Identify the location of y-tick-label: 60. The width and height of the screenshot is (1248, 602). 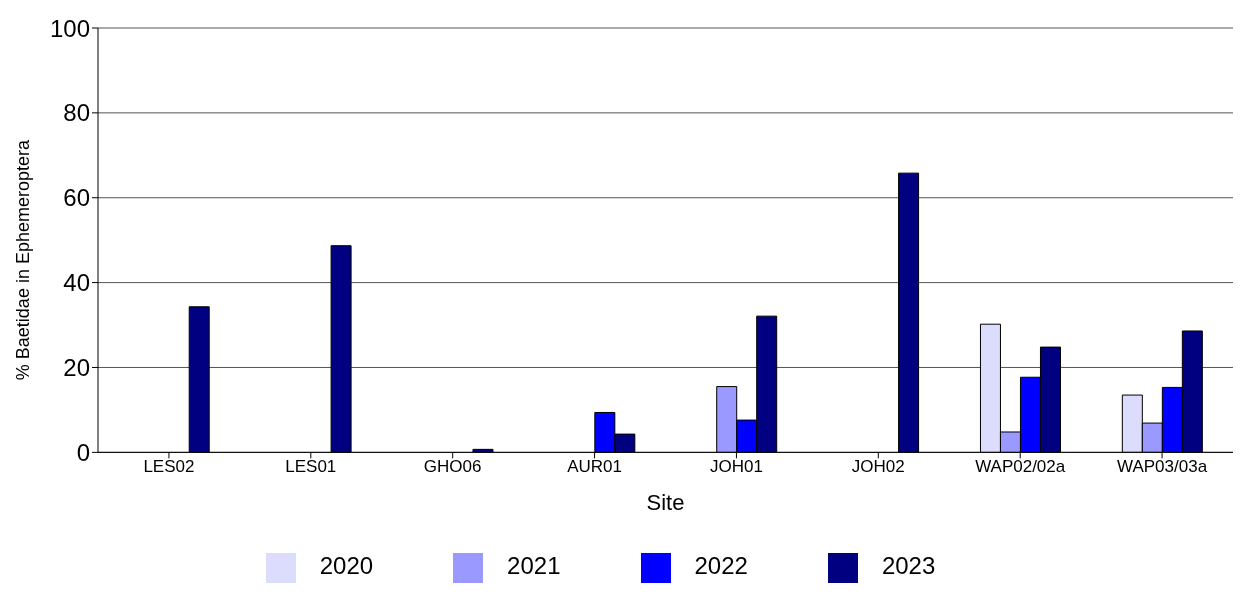
(76, 198).